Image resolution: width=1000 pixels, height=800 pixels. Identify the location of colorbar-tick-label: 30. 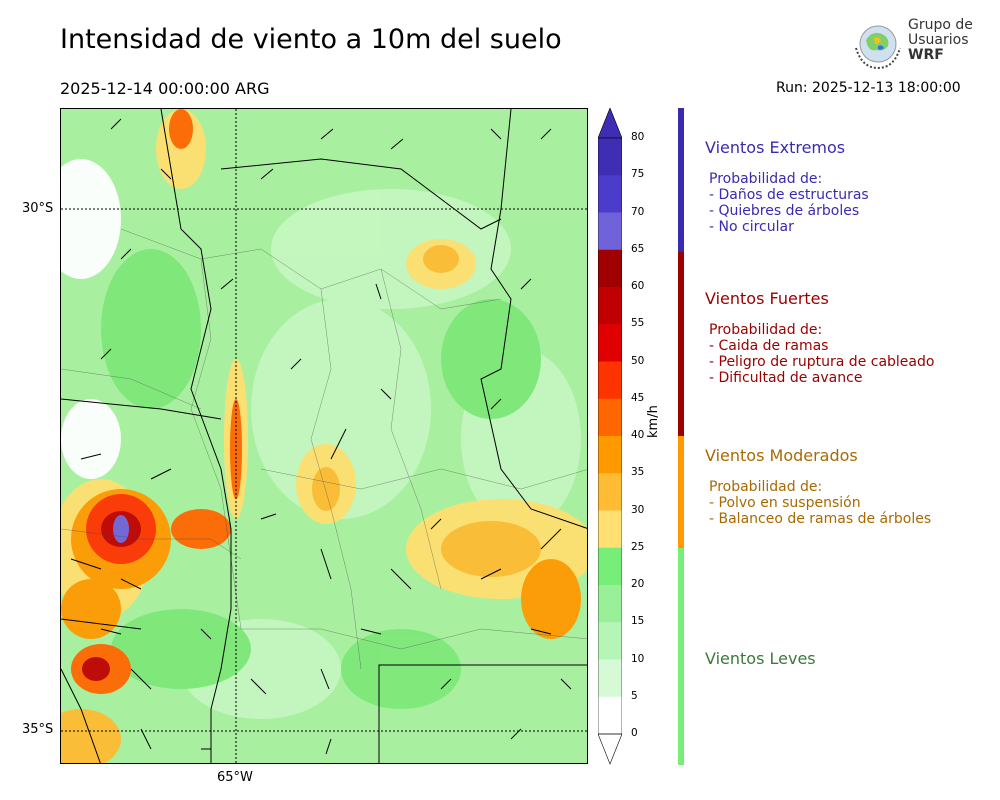
(638, 509).